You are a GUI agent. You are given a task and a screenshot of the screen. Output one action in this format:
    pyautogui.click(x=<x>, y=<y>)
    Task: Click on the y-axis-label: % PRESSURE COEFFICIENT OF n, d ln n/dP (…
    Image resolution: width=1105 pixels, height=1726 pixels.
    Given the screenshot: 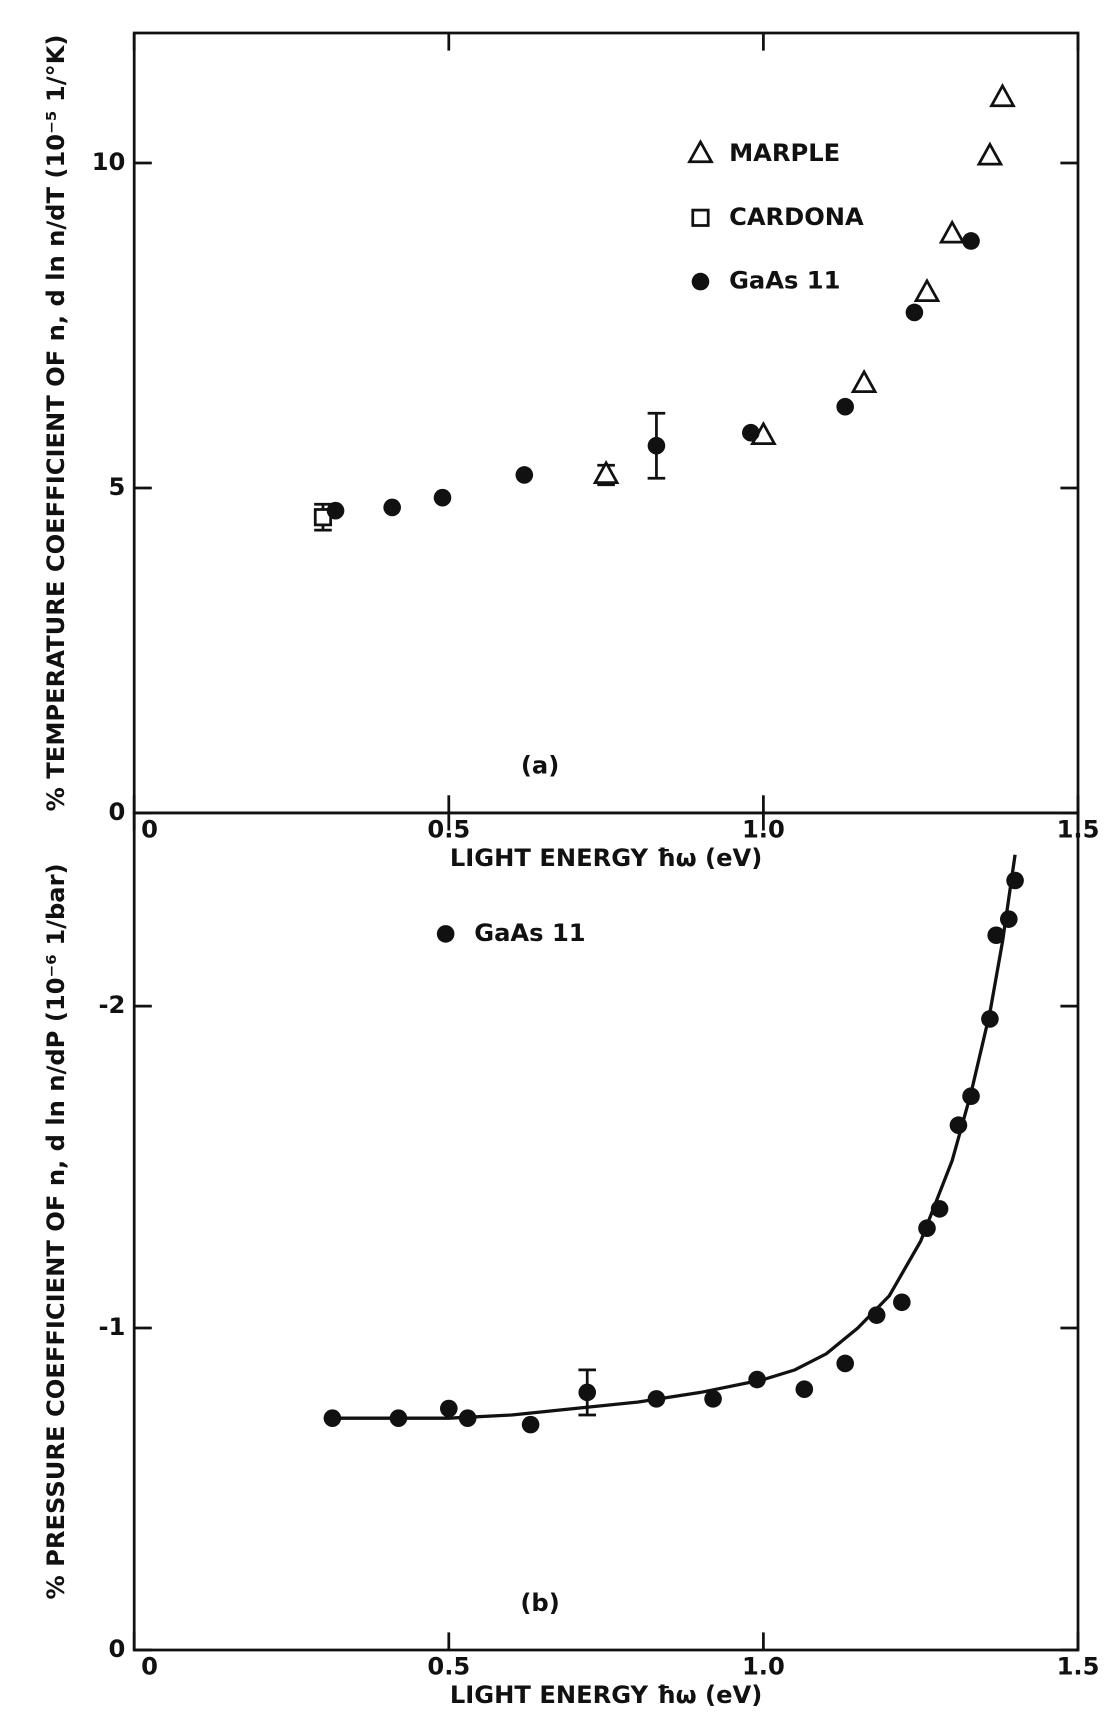 What is the action you would take?
    pyautogui.click(x=56, y=1231)
    